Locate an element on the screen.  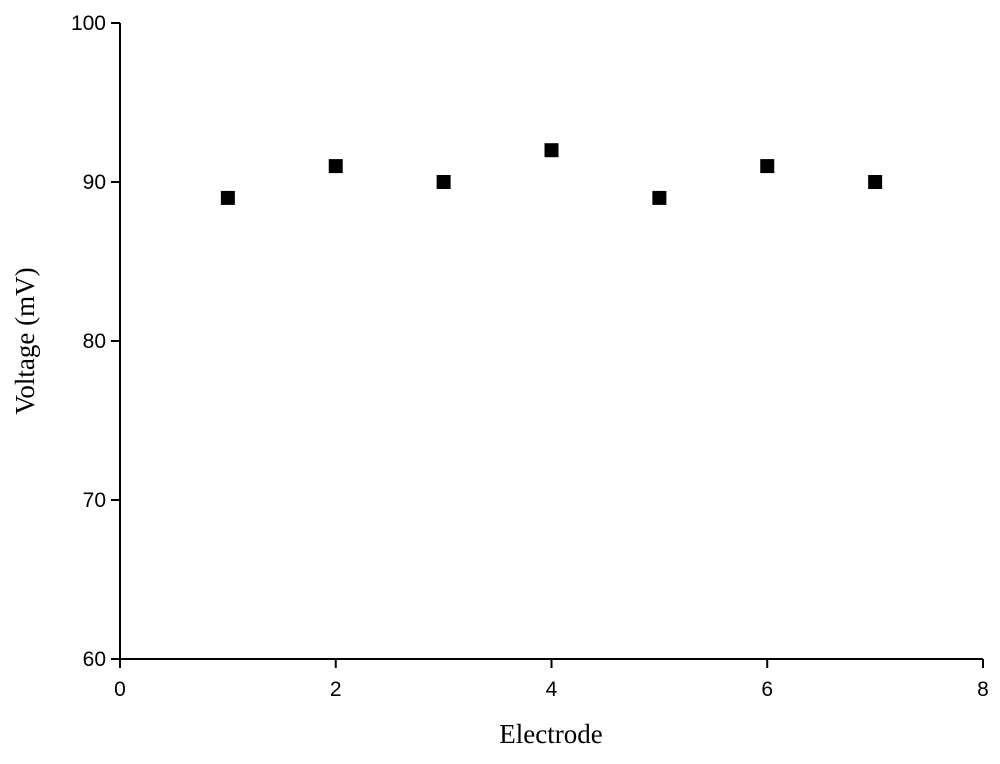
y-axis-label: Voltage (mV) is located at coordinates (25, 340).